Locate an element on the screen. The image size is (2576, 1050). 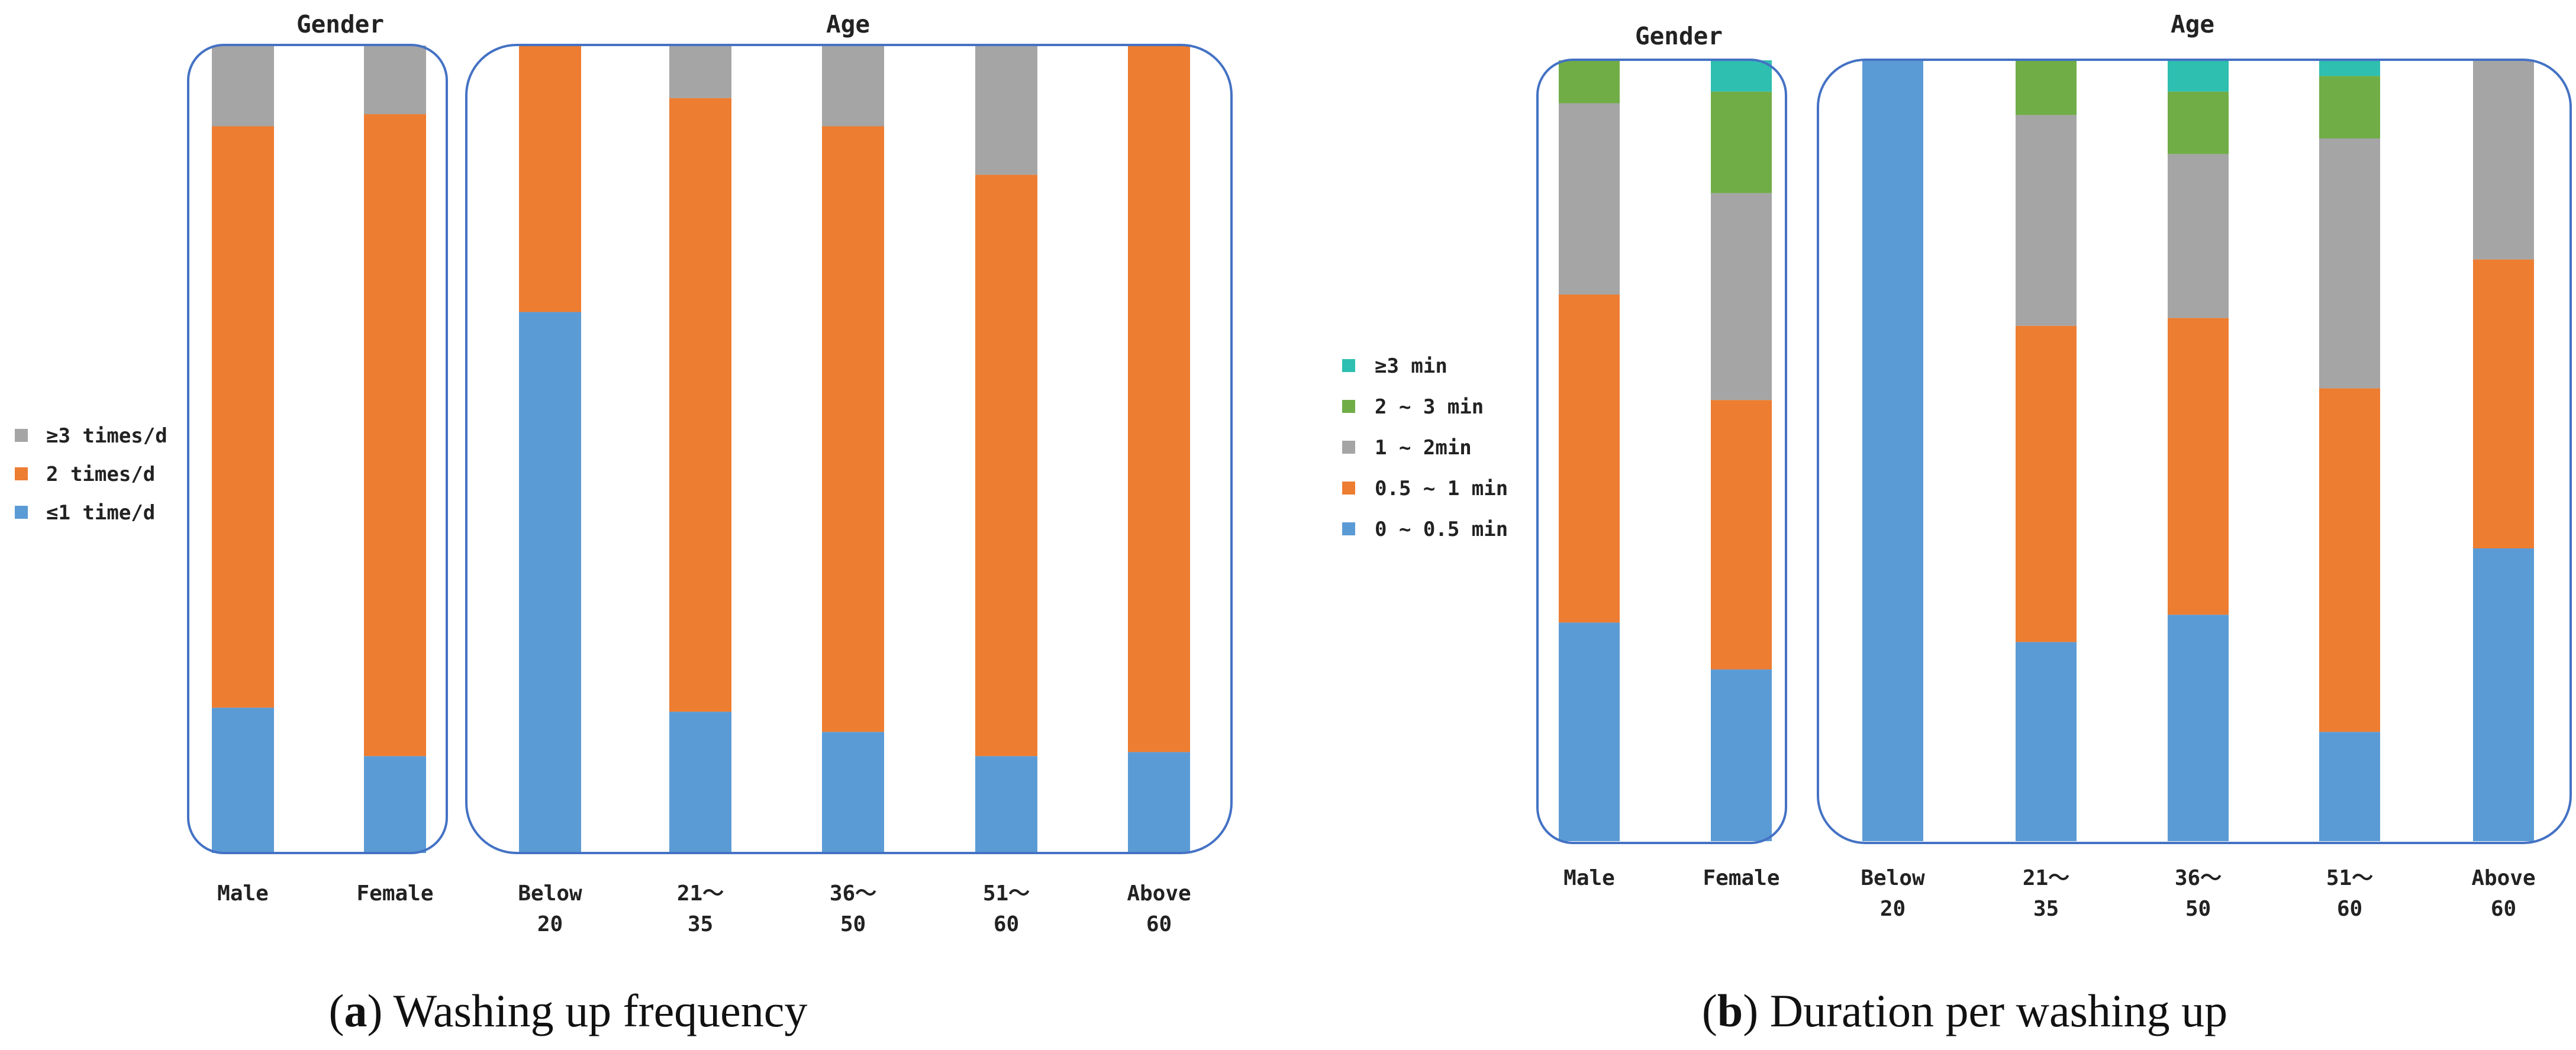
bar-51-60-2-3-min is located at coordinates (2349, 107).